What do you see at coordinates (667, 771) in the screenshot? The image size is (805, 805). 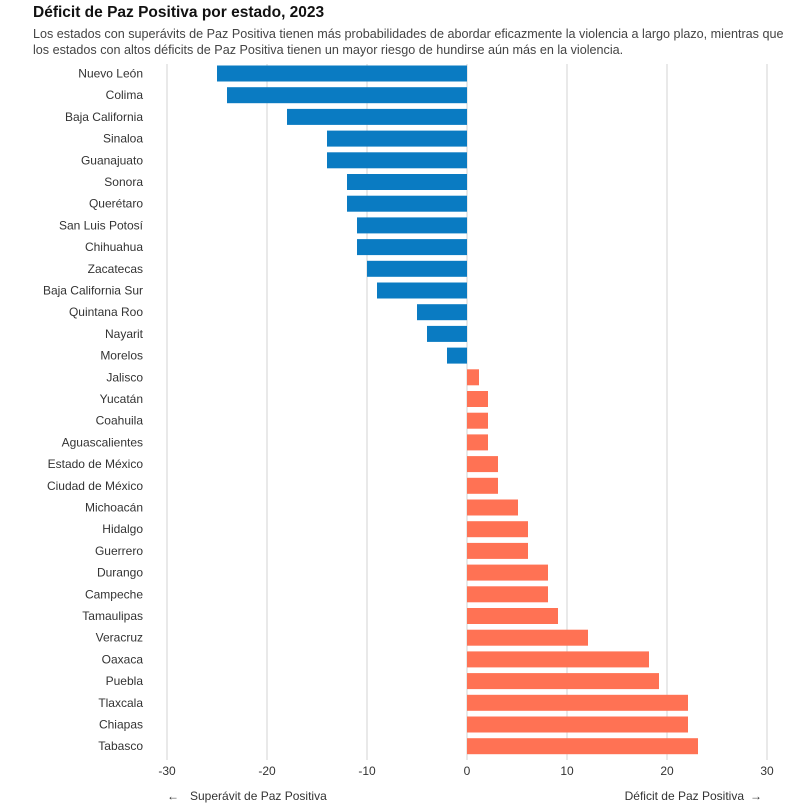 I see `x-tick-label: 20` at bounding box center [667, 771].